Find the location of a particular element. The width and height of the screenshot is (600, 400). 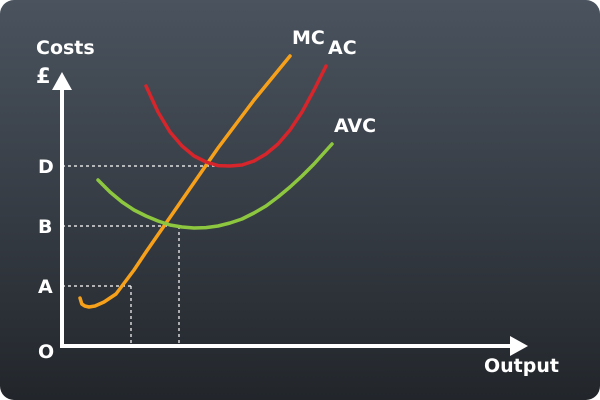

y-axis-unit-label: £ is located at coordinates (43, 76).